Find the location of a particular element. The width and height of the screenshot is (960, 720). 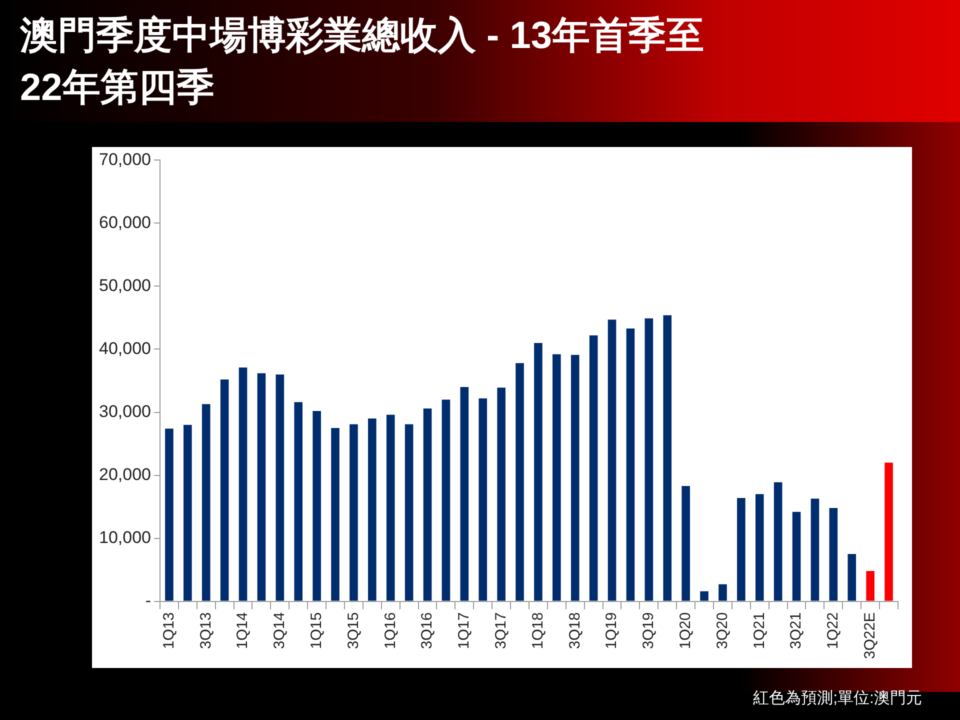

x-tick-label: 1Q15 is located at coordinates (316, 631).